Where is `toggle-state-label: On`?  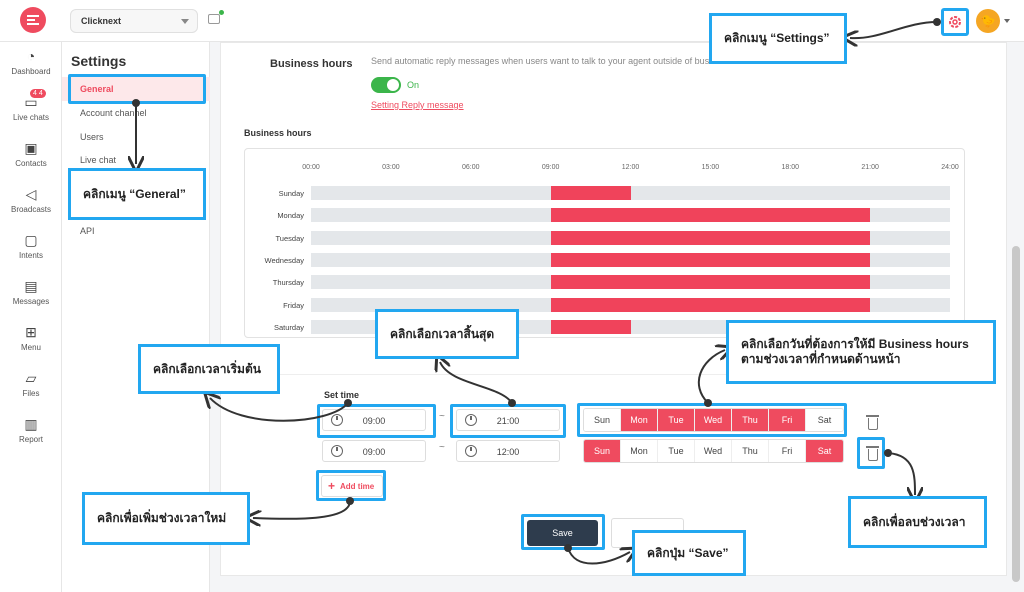 toggle-state-label: On is located at coordinates (413, 85).